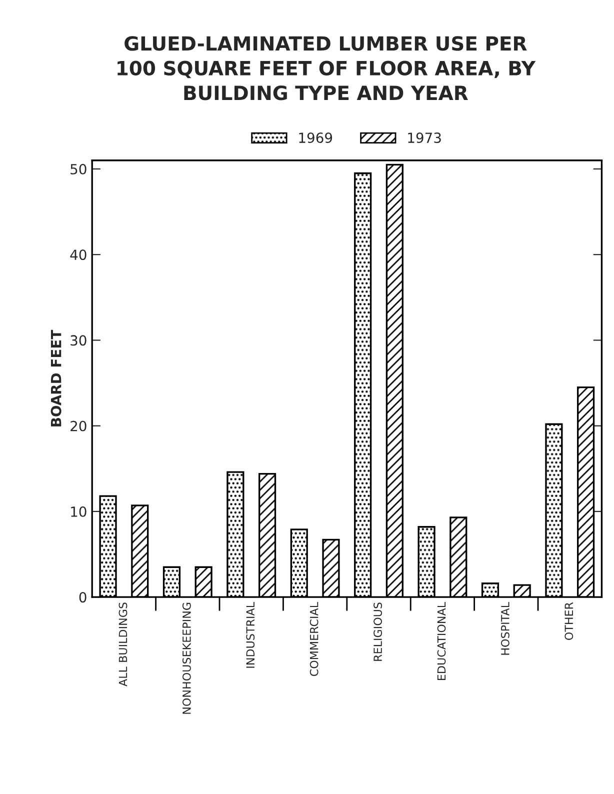 The image size is (614, 794). I want to click on x-tick-label: OTHER, so click(569, 621).